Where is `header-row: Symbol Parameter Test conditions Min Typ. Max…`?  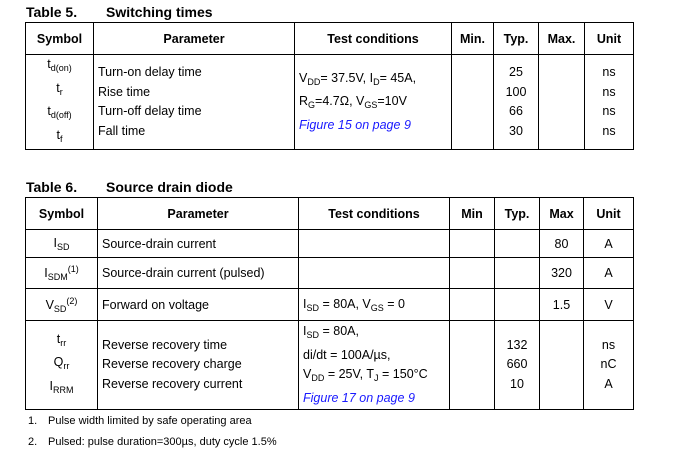
header-row: Symbol Parameter Test conditions Min Typ. Max… is located at coordinates (329, 213).